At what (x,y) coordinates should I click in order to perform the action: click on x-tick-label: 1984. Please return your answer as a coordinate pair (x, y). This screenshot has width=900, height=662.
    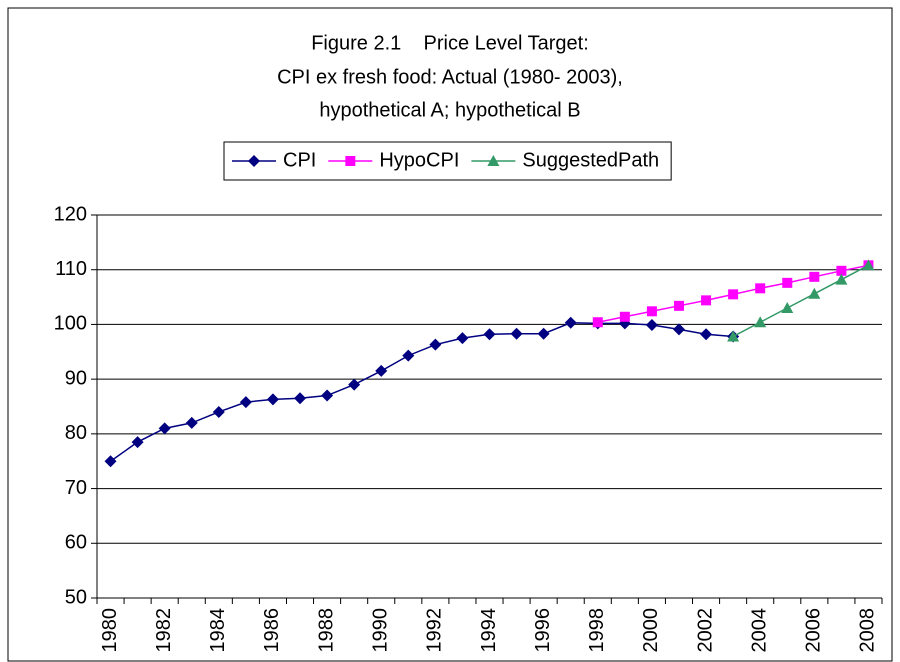
    Looking at the image, I should click on (218, 630).